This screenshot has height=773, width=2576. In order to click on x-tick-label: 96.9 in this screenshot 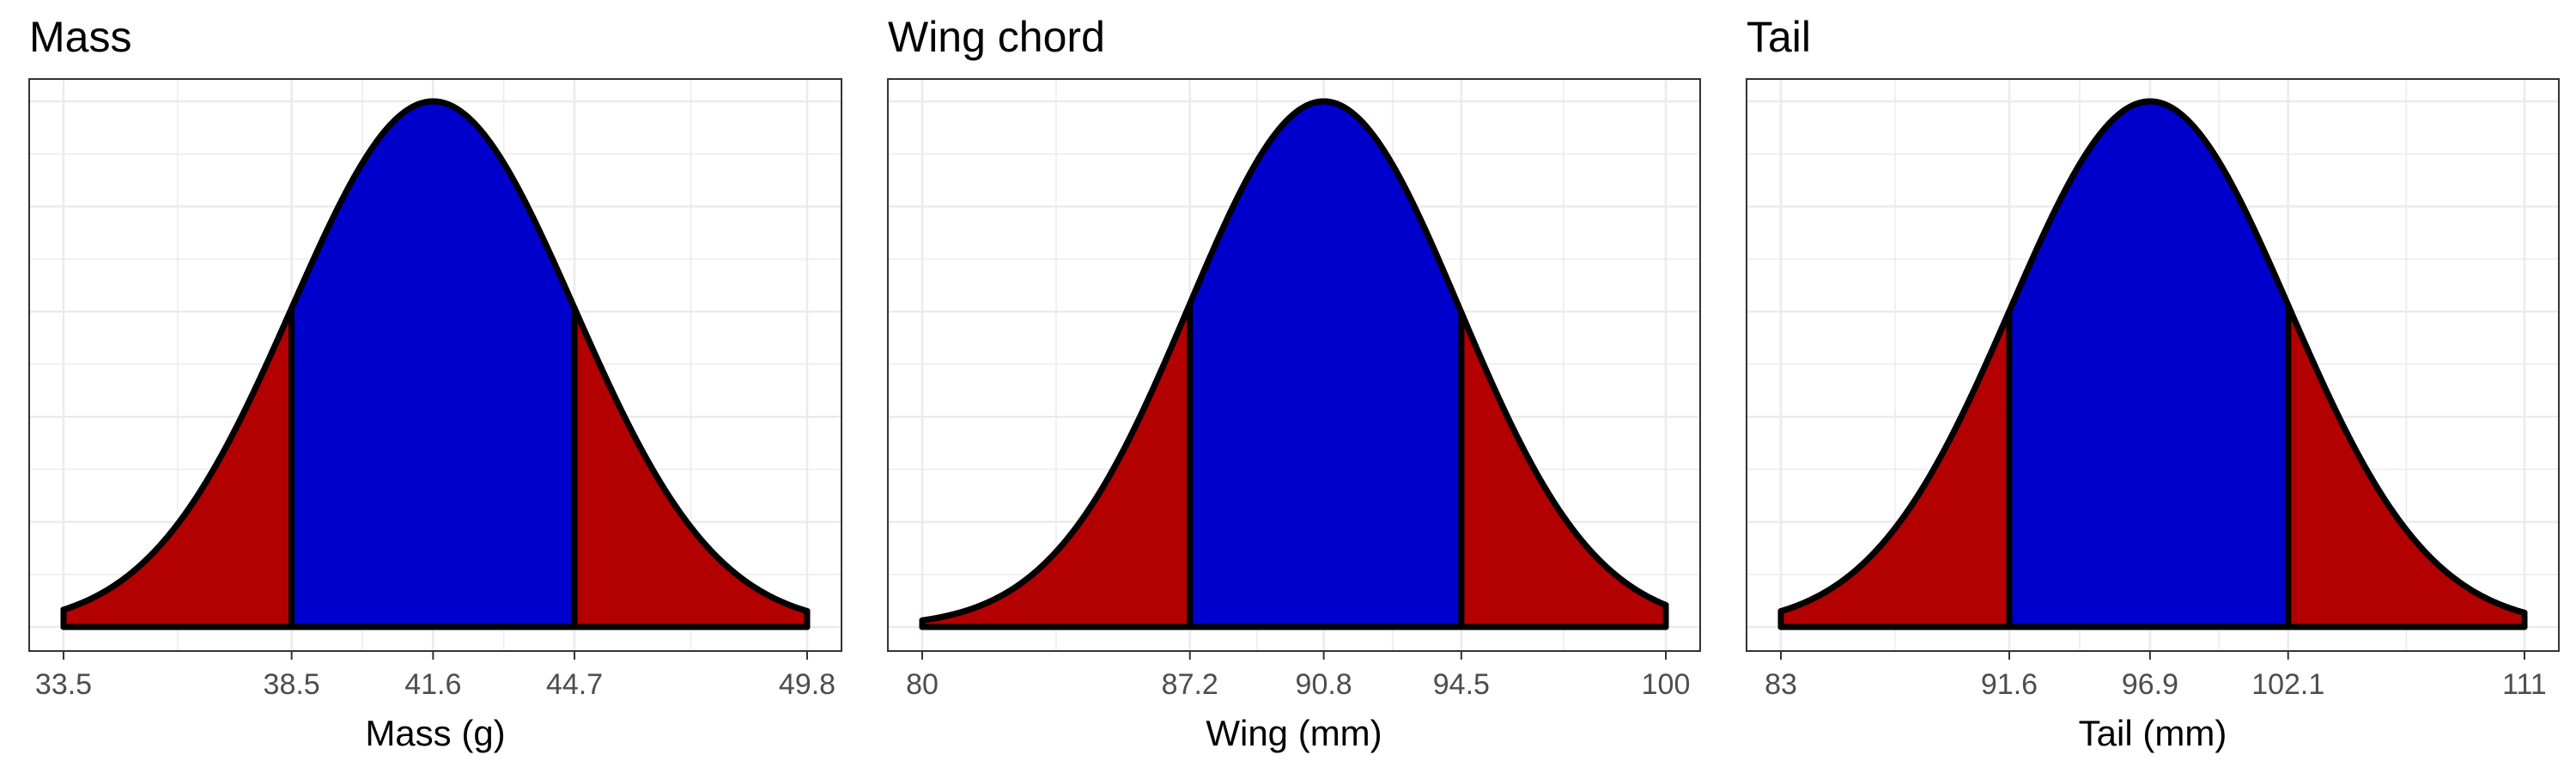, I will do `click(2150, 684)`.